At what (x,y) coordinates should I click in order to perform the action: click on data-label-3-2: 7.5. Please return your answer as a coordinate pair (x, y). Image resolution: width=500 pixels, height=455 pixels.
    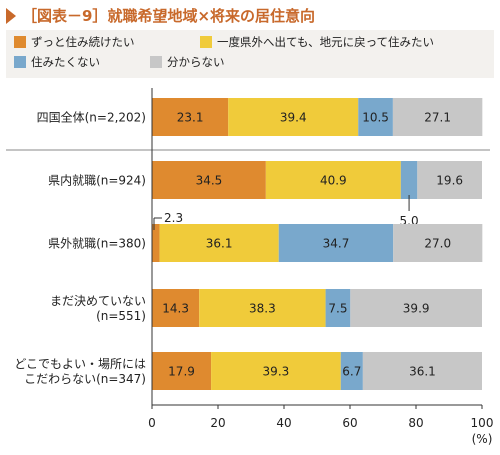
    Looking at the image, I should click on (337, 309).